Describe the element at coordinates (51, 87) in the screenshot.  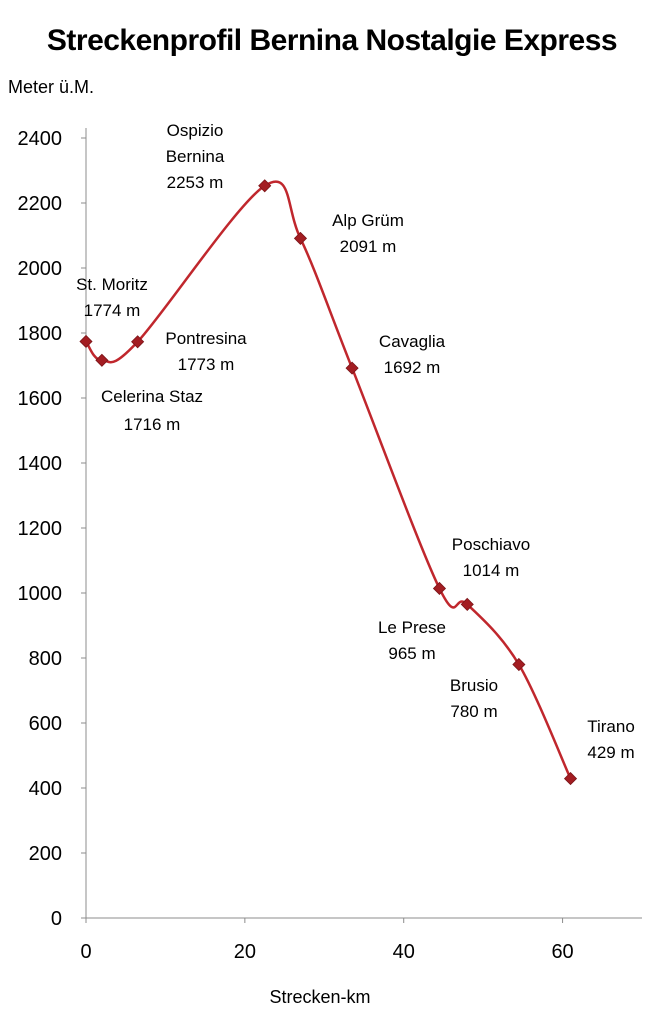
I see `y-axis-label: Meter ü.M.` at that location.